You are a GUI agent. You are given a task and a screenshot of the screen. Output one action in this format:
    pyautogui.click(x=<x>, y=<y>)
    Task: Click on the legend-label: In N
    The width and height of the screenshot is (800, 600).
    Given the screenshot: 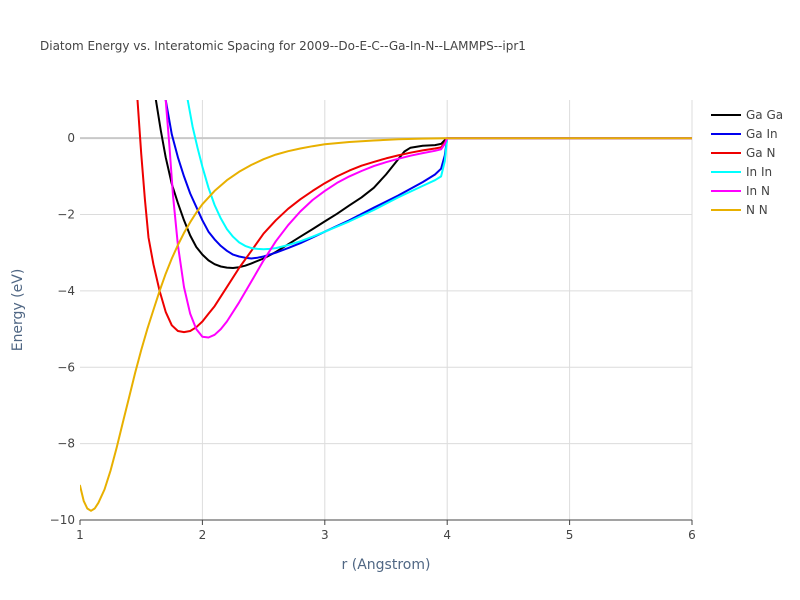 What is the action you would take?
    pyautogui.click(x=758, y=191)
    